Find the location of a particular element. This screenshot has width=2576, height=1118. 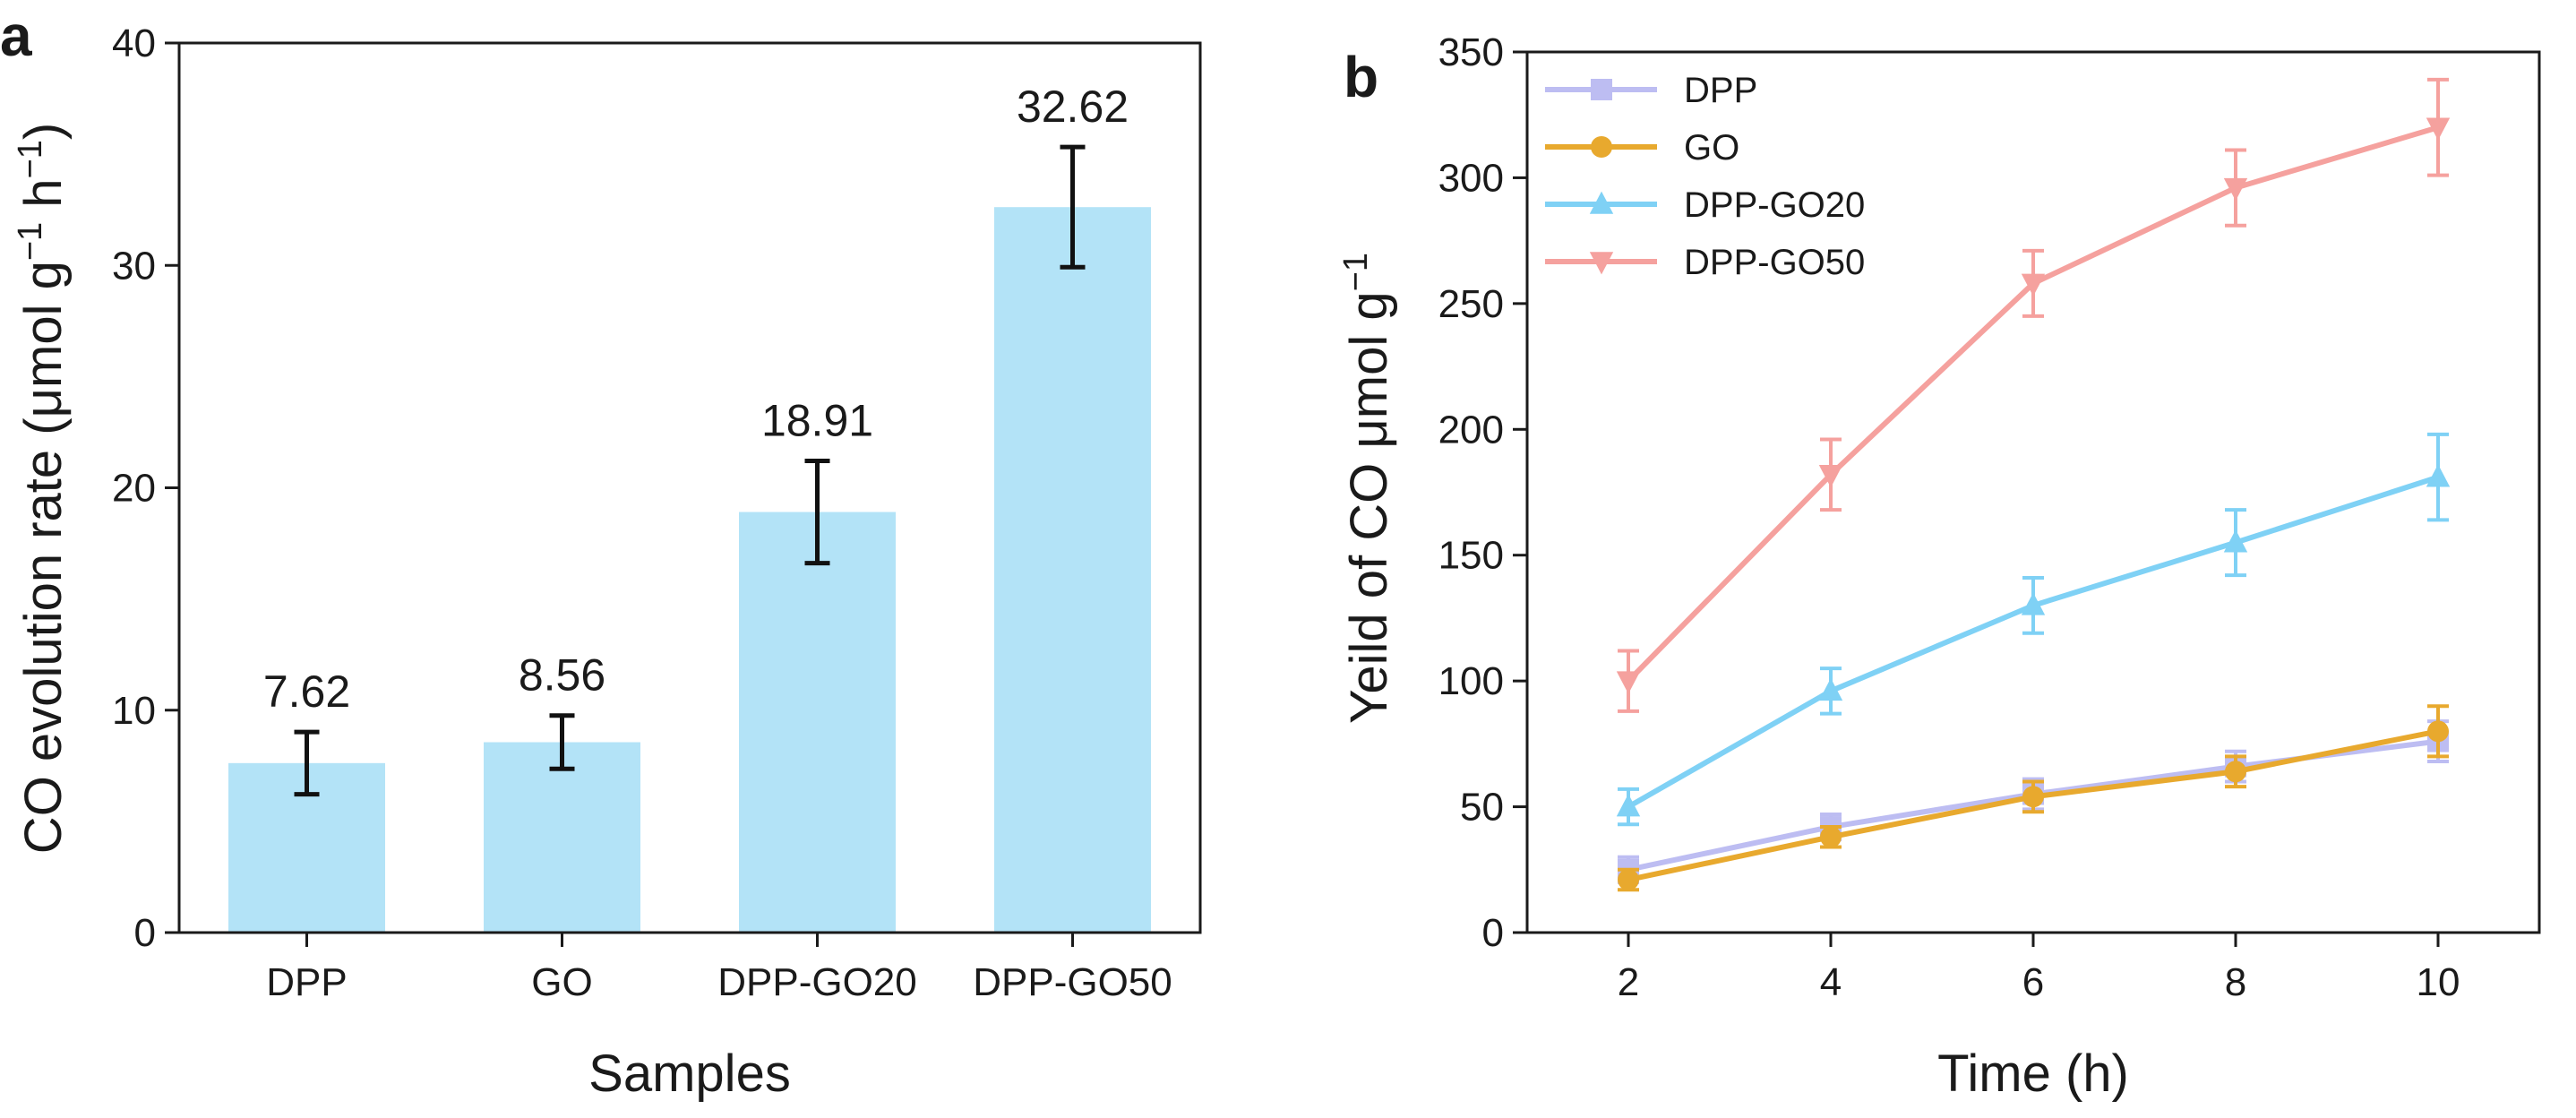

data-label: 18.91 is located at coordinates (817, 420).